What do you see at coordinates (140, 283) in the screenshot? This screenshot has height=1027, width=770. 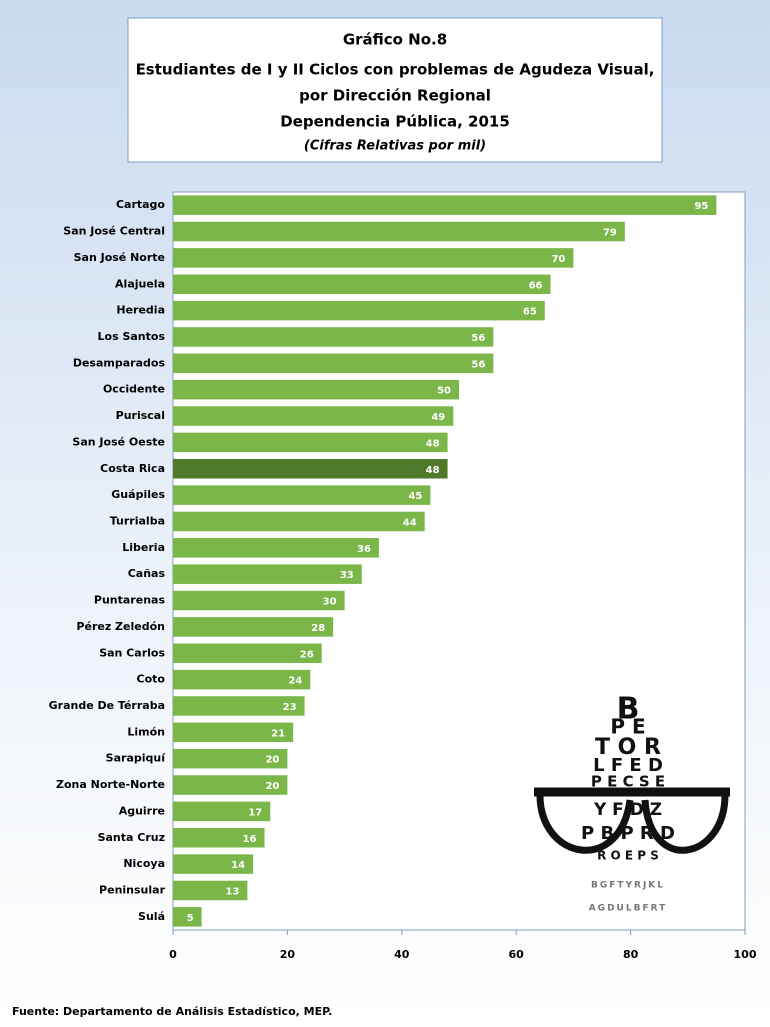 I see `y-tick-label: Alajuela` at bounding box center [140, 283].